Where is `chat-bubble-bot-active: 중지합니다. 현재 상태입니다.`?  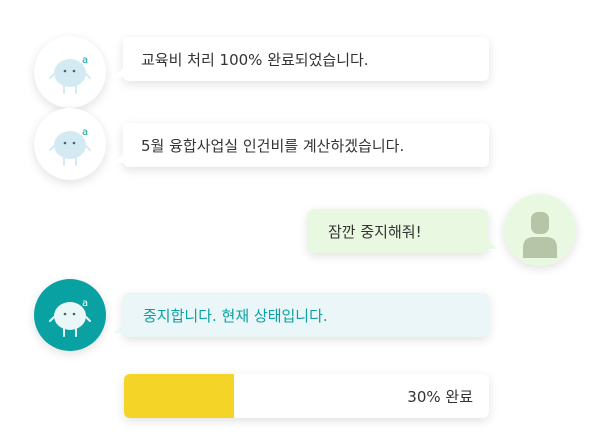
chat-bubble-bot-active: 중지합니다. 현재 상태입니다. is located at coordinates (301, 315).